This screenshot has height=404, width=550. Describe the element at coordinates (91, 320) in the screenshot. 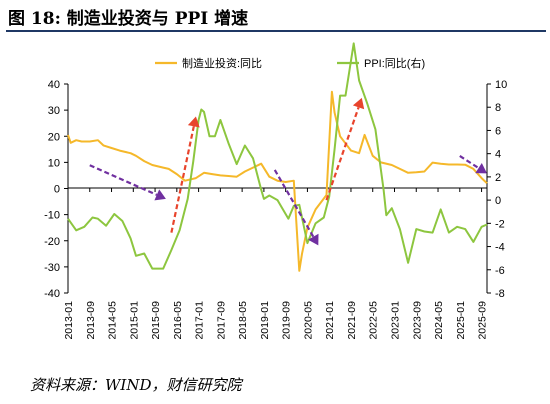

I see `x-tick-label: 2013-09` at that location.